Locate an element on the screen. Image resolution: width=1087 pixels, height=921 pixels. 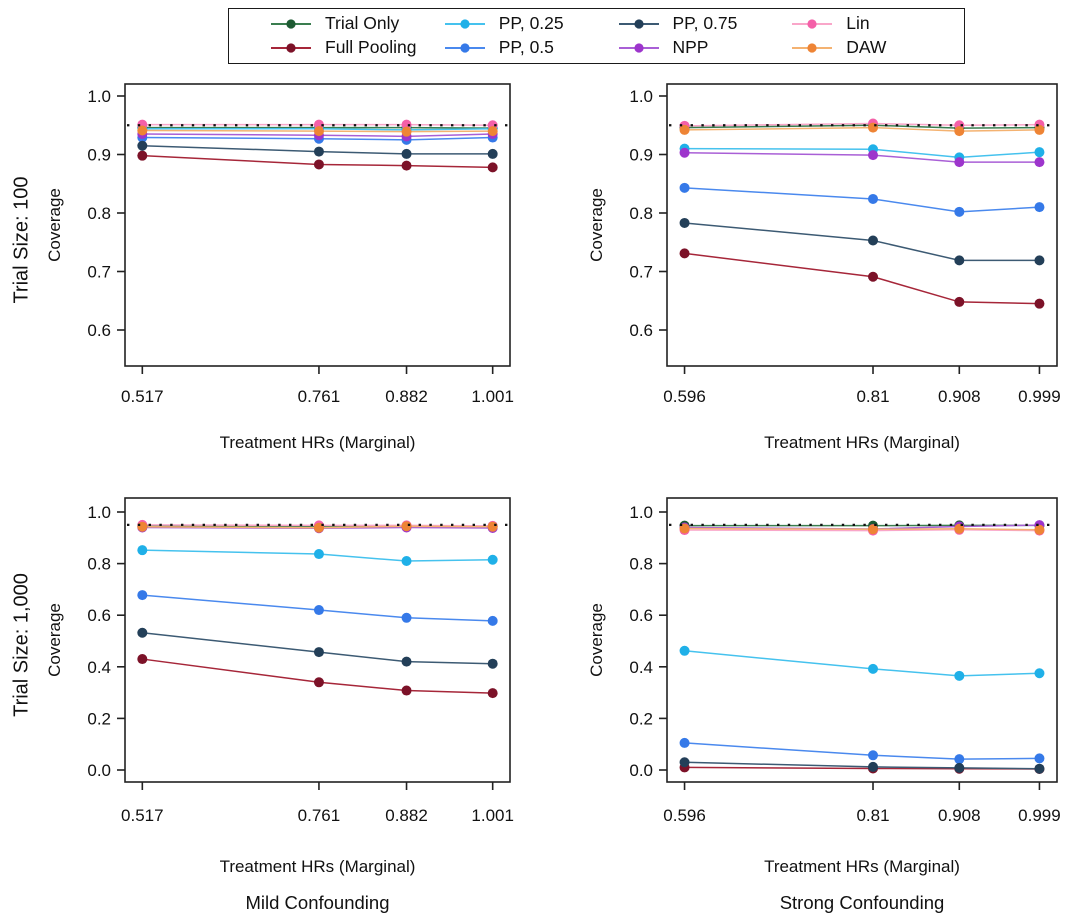
x-tick-label: 0.882 is located at coordinates (406, 815).